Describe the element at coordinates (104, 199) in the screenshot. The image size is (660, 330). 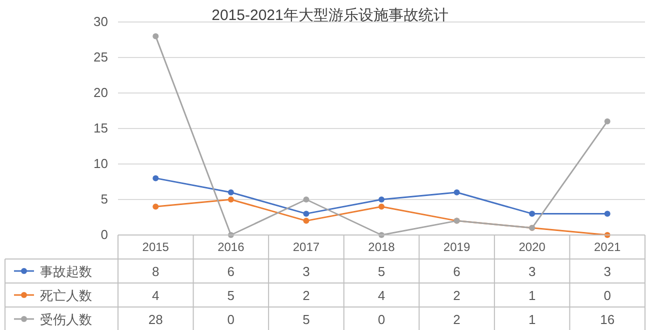
I see `y-tick-label: 5` at that location.